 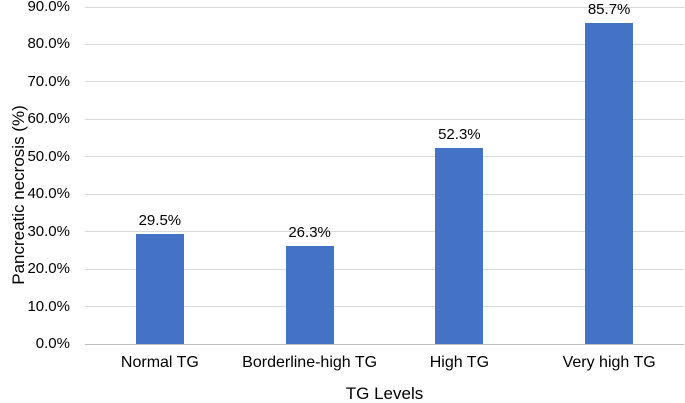 I want to click on y-tick-label: 30.0%, so click(x=48, y=231).